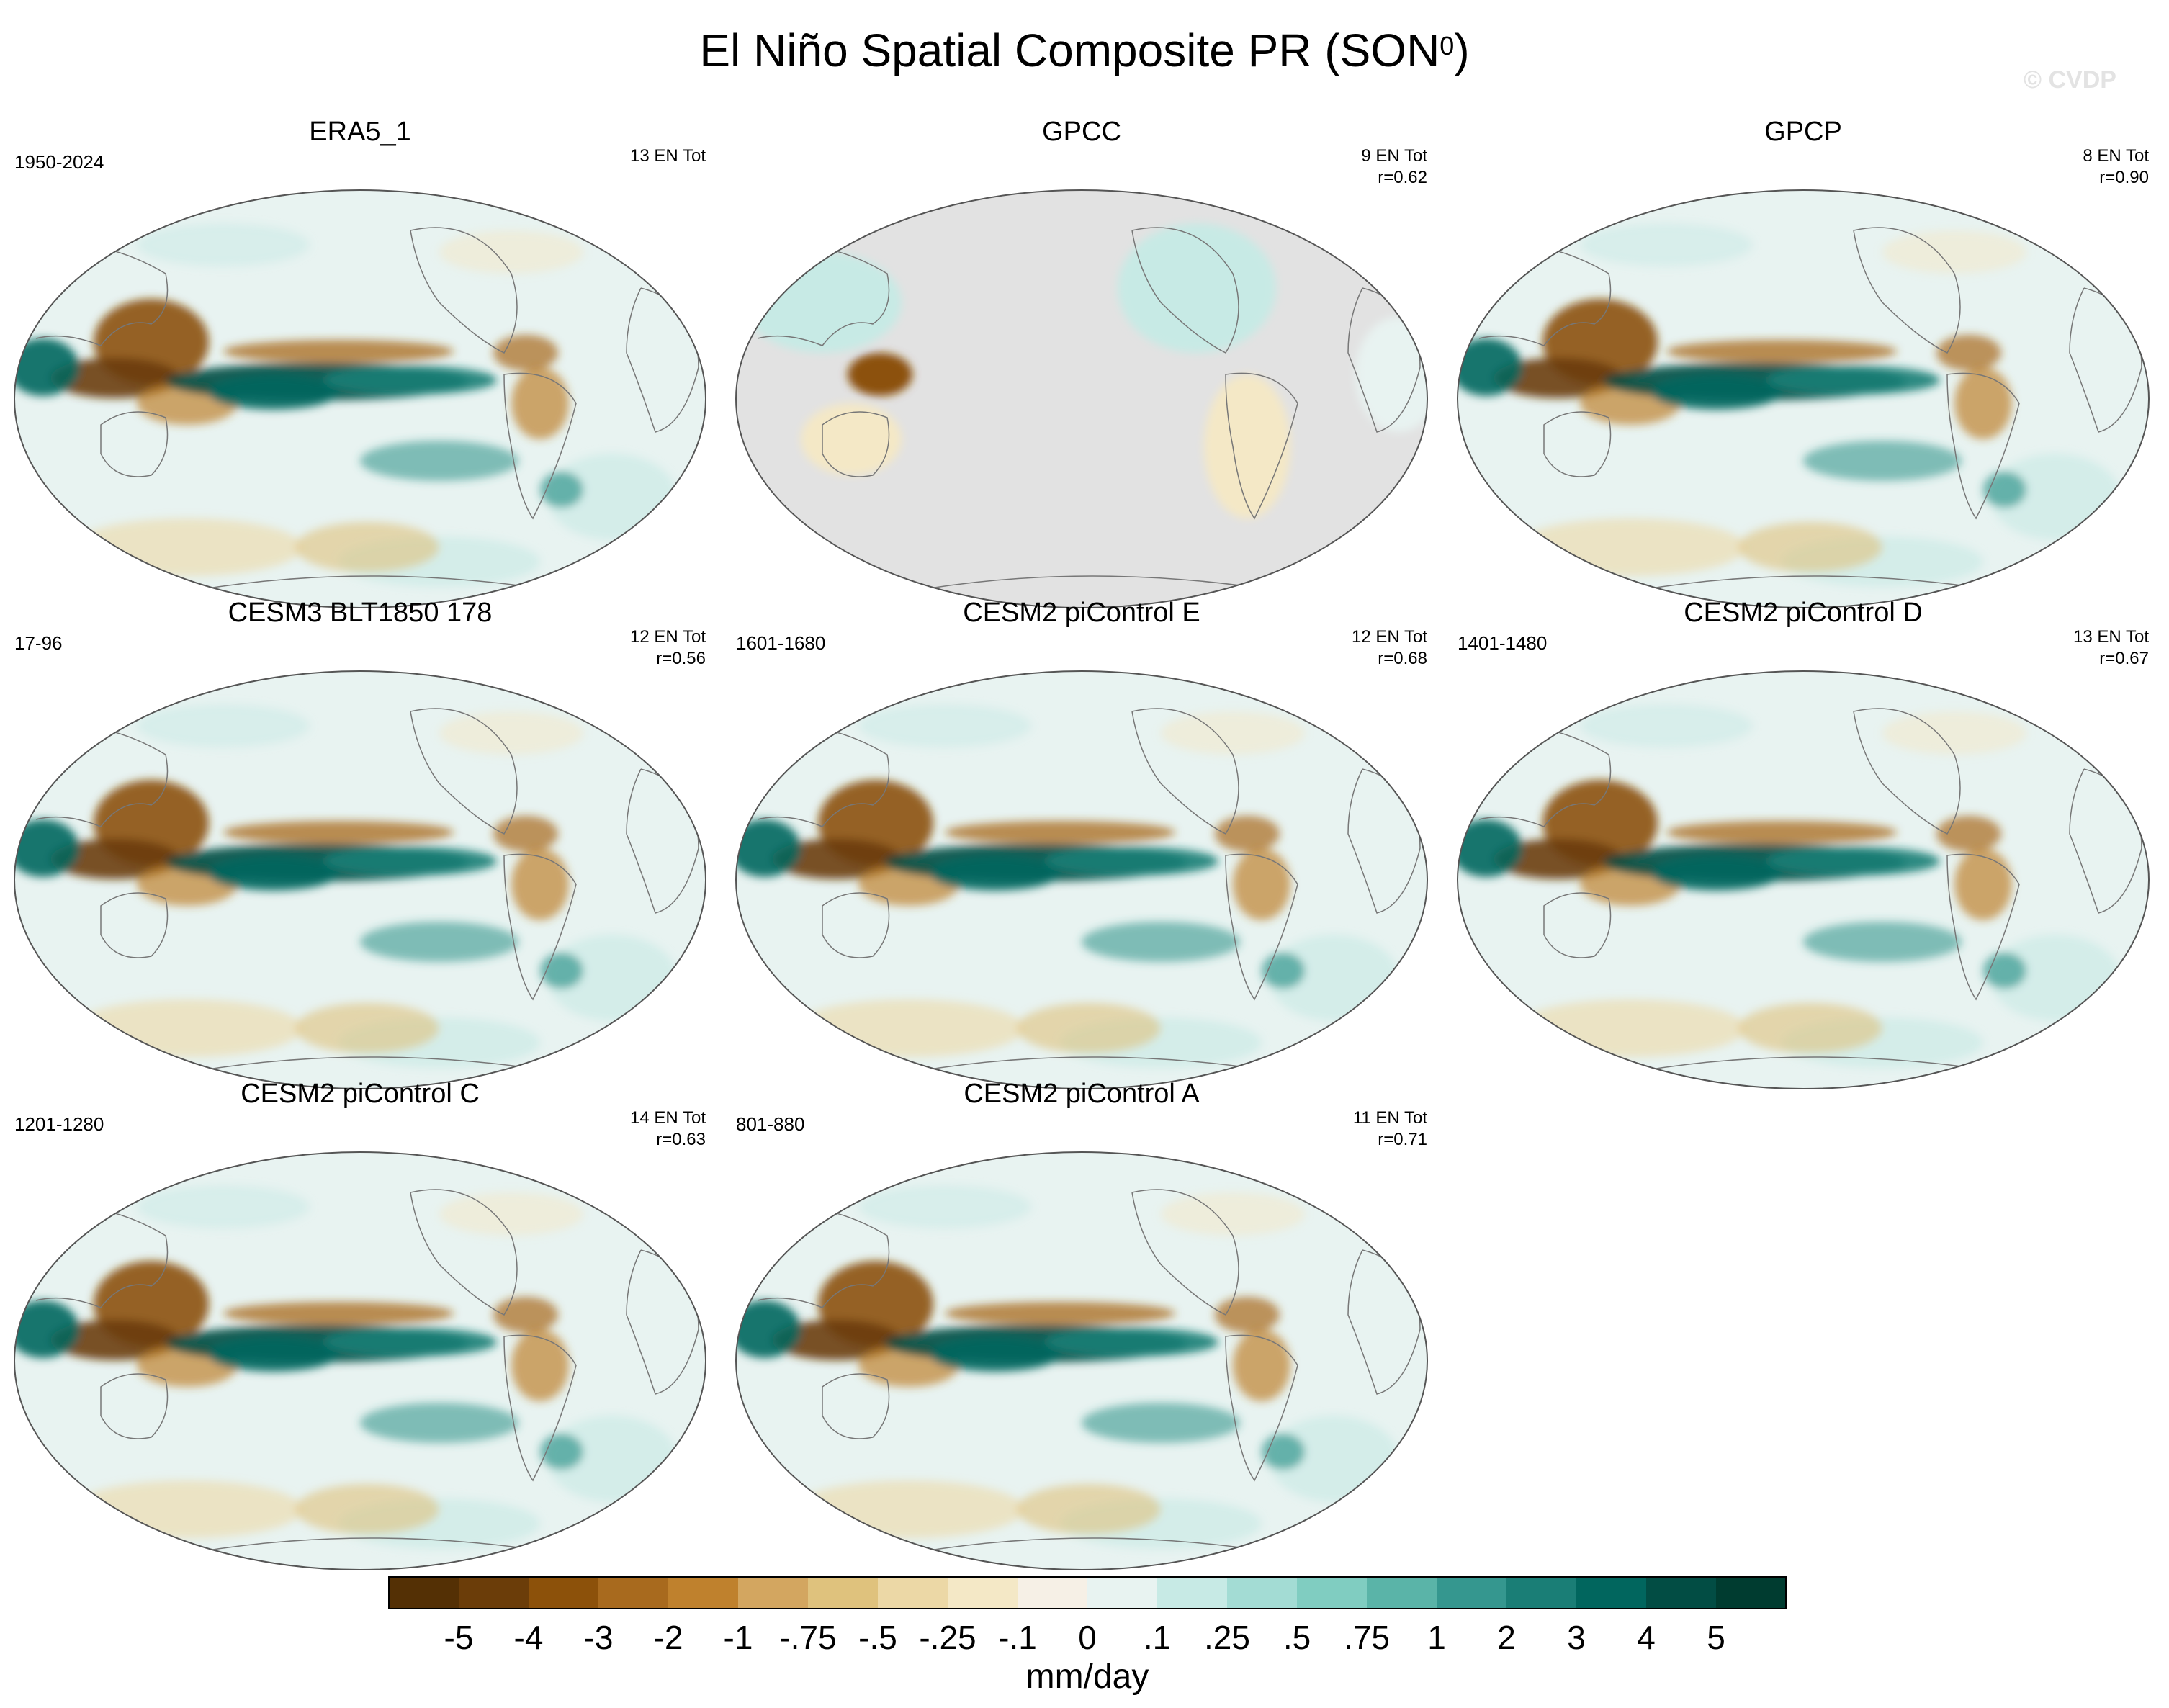 The height and width of the screenshot is (1708, 2169). What do you see at coordinates (1081, 890) in the screenshot?
I see `coastlines` at bounding box center [1081, 890].